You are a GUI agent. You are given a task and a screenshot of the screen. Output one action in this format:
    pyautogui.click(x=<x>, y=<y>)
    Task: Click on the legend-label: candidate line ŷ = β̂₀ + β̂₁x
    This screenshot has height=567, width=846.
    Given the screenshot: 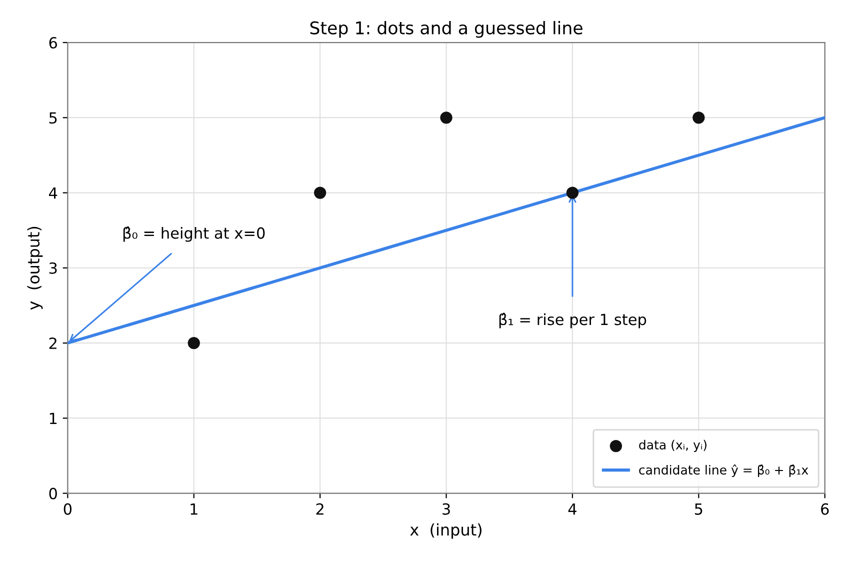 What is the action you would take?
    pyautogui.click(x=723, y=471)
    